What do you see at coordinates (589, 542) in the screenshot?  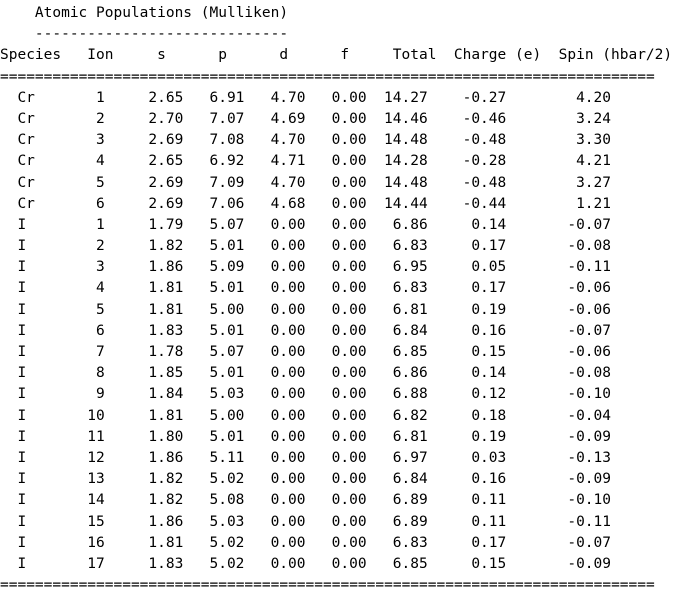 I see `cell-spin: -0.07` at bounding box center [589, 542].